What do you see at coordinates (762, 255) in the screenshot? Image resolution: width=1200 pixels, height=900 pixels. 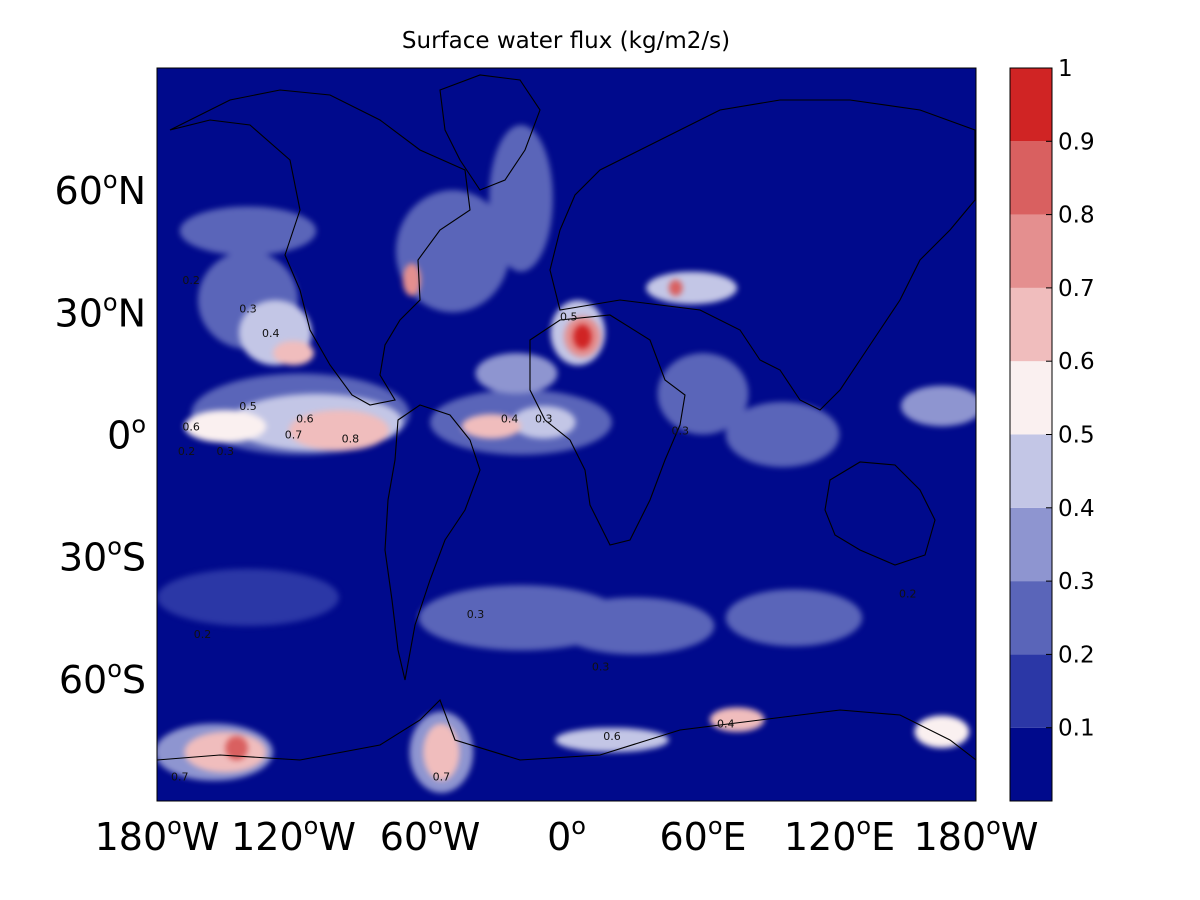 I see `coastline-eurasia` at bounding box center [762, 255].